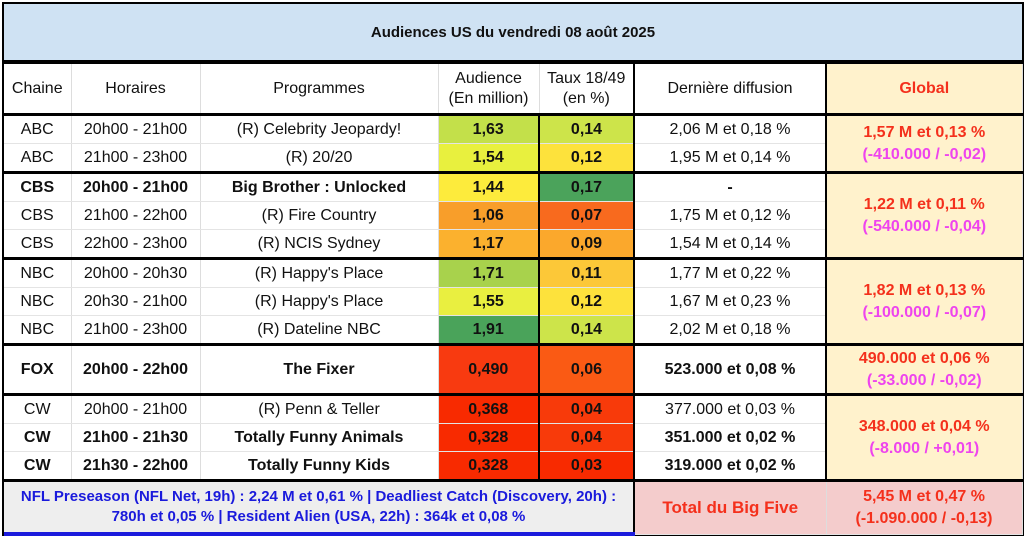 The image size is (1024, 536). What do you see at coordinates (136, 466) in the screenshot?
I see `cell-horaires: 21h30 - 22h00` at bounding box center [136, 466].